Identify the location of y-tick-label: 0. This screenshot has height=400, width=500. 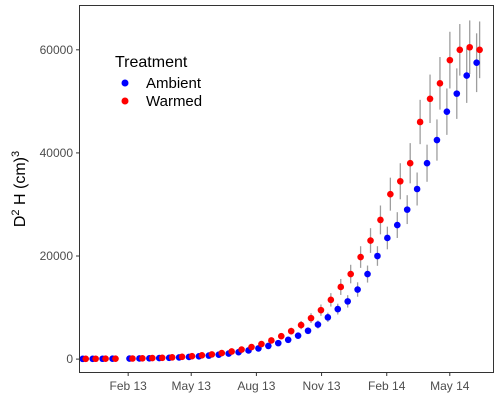
(69, 359).